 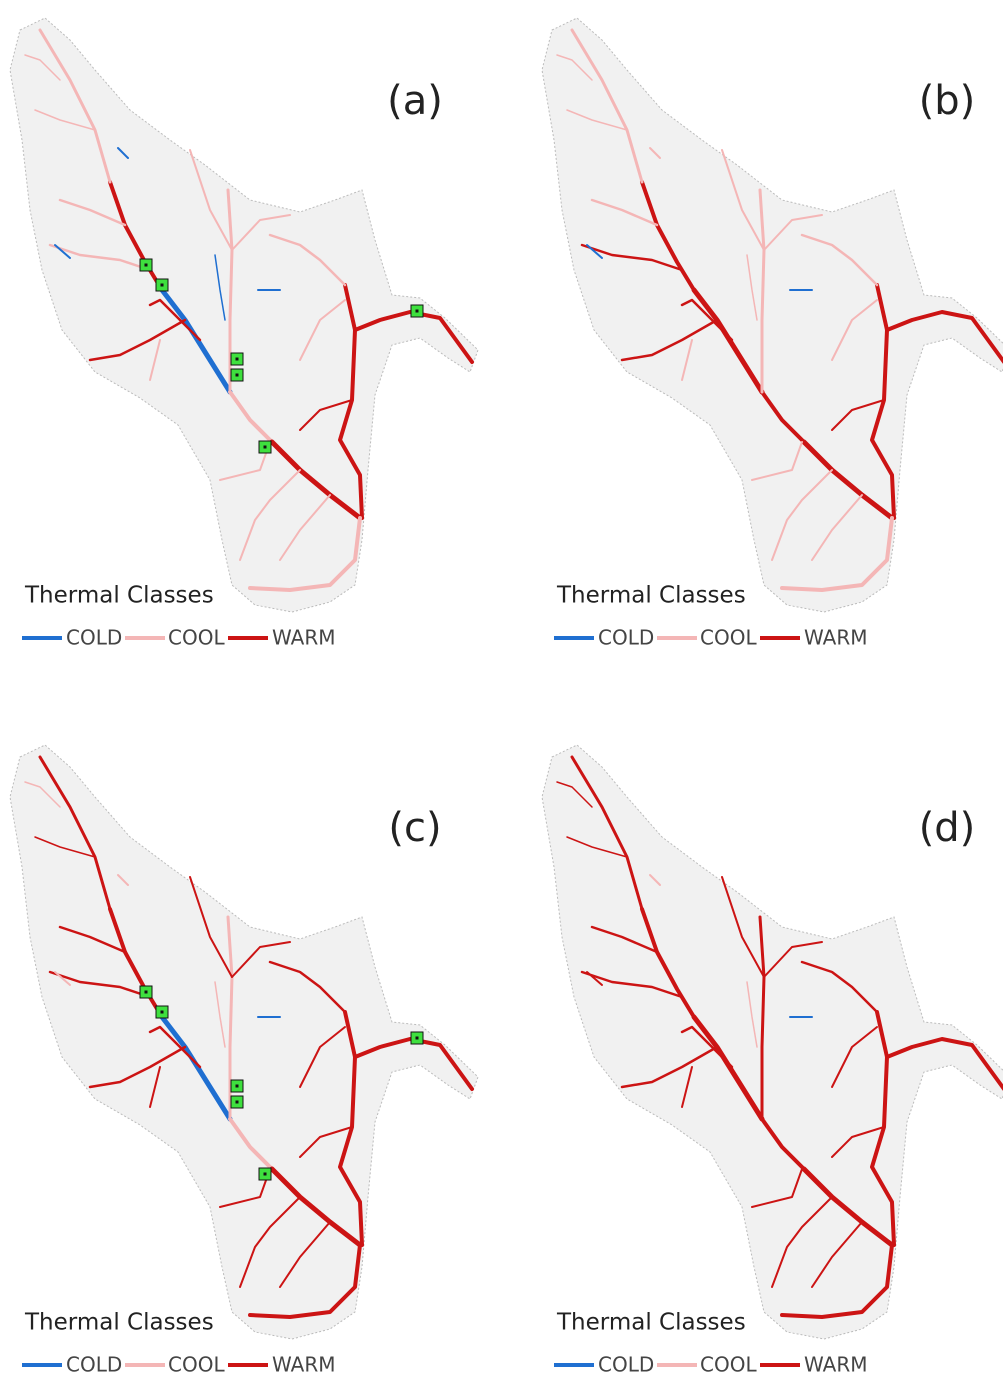 I want to click on panel-label: (b), so click(x=947, y=101).